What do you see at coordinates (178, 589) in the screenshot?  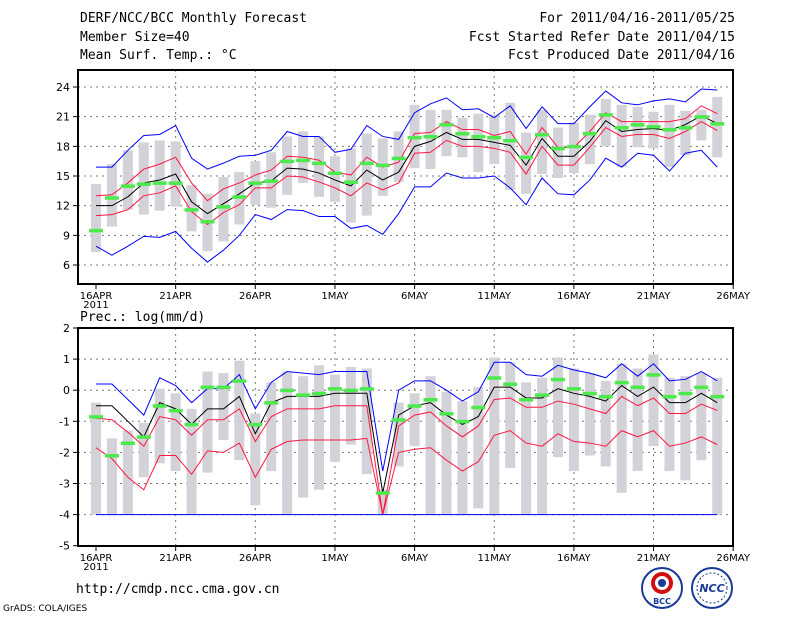 I see `website-link: http://cmdp.ncc.cma.gov.cn` at bounding box center [178, 589].